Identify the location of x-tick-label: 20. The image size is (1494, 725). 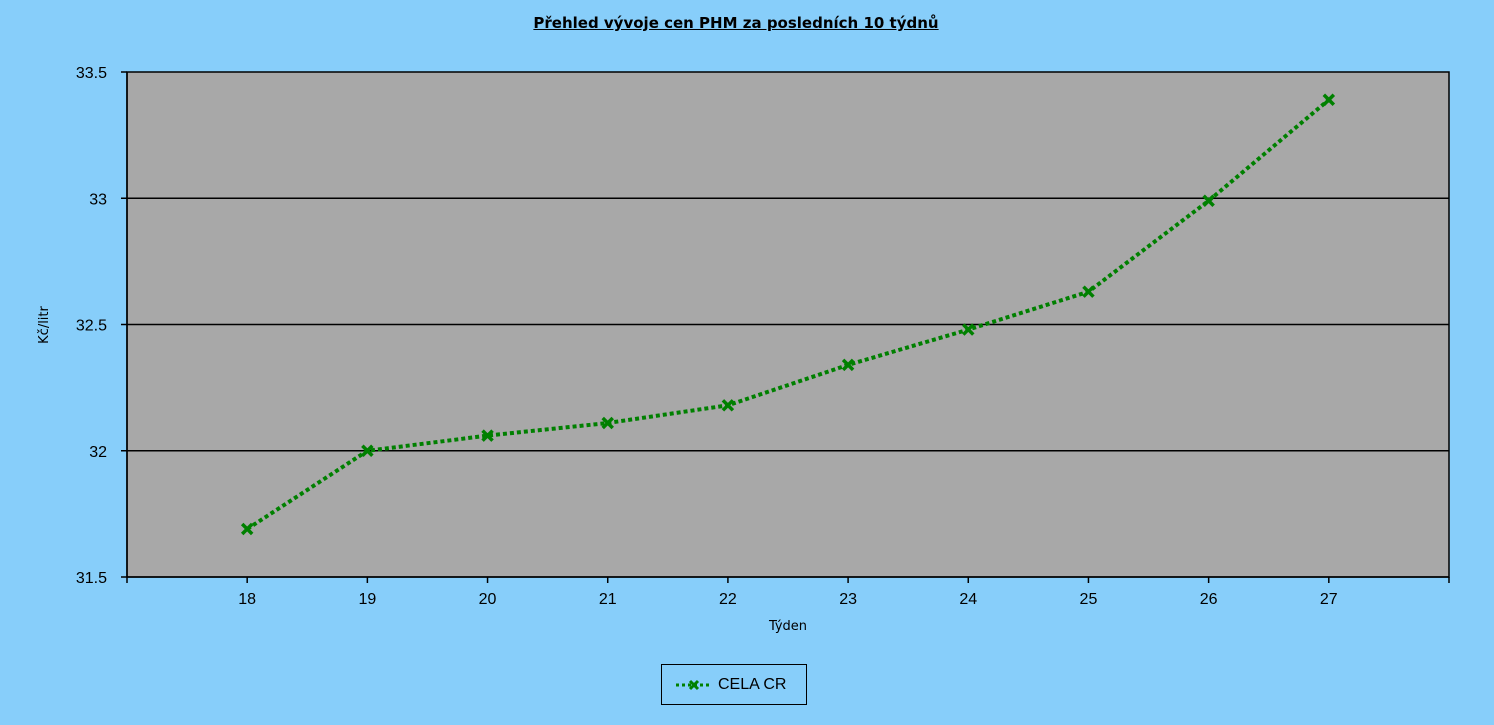
(488, 599).